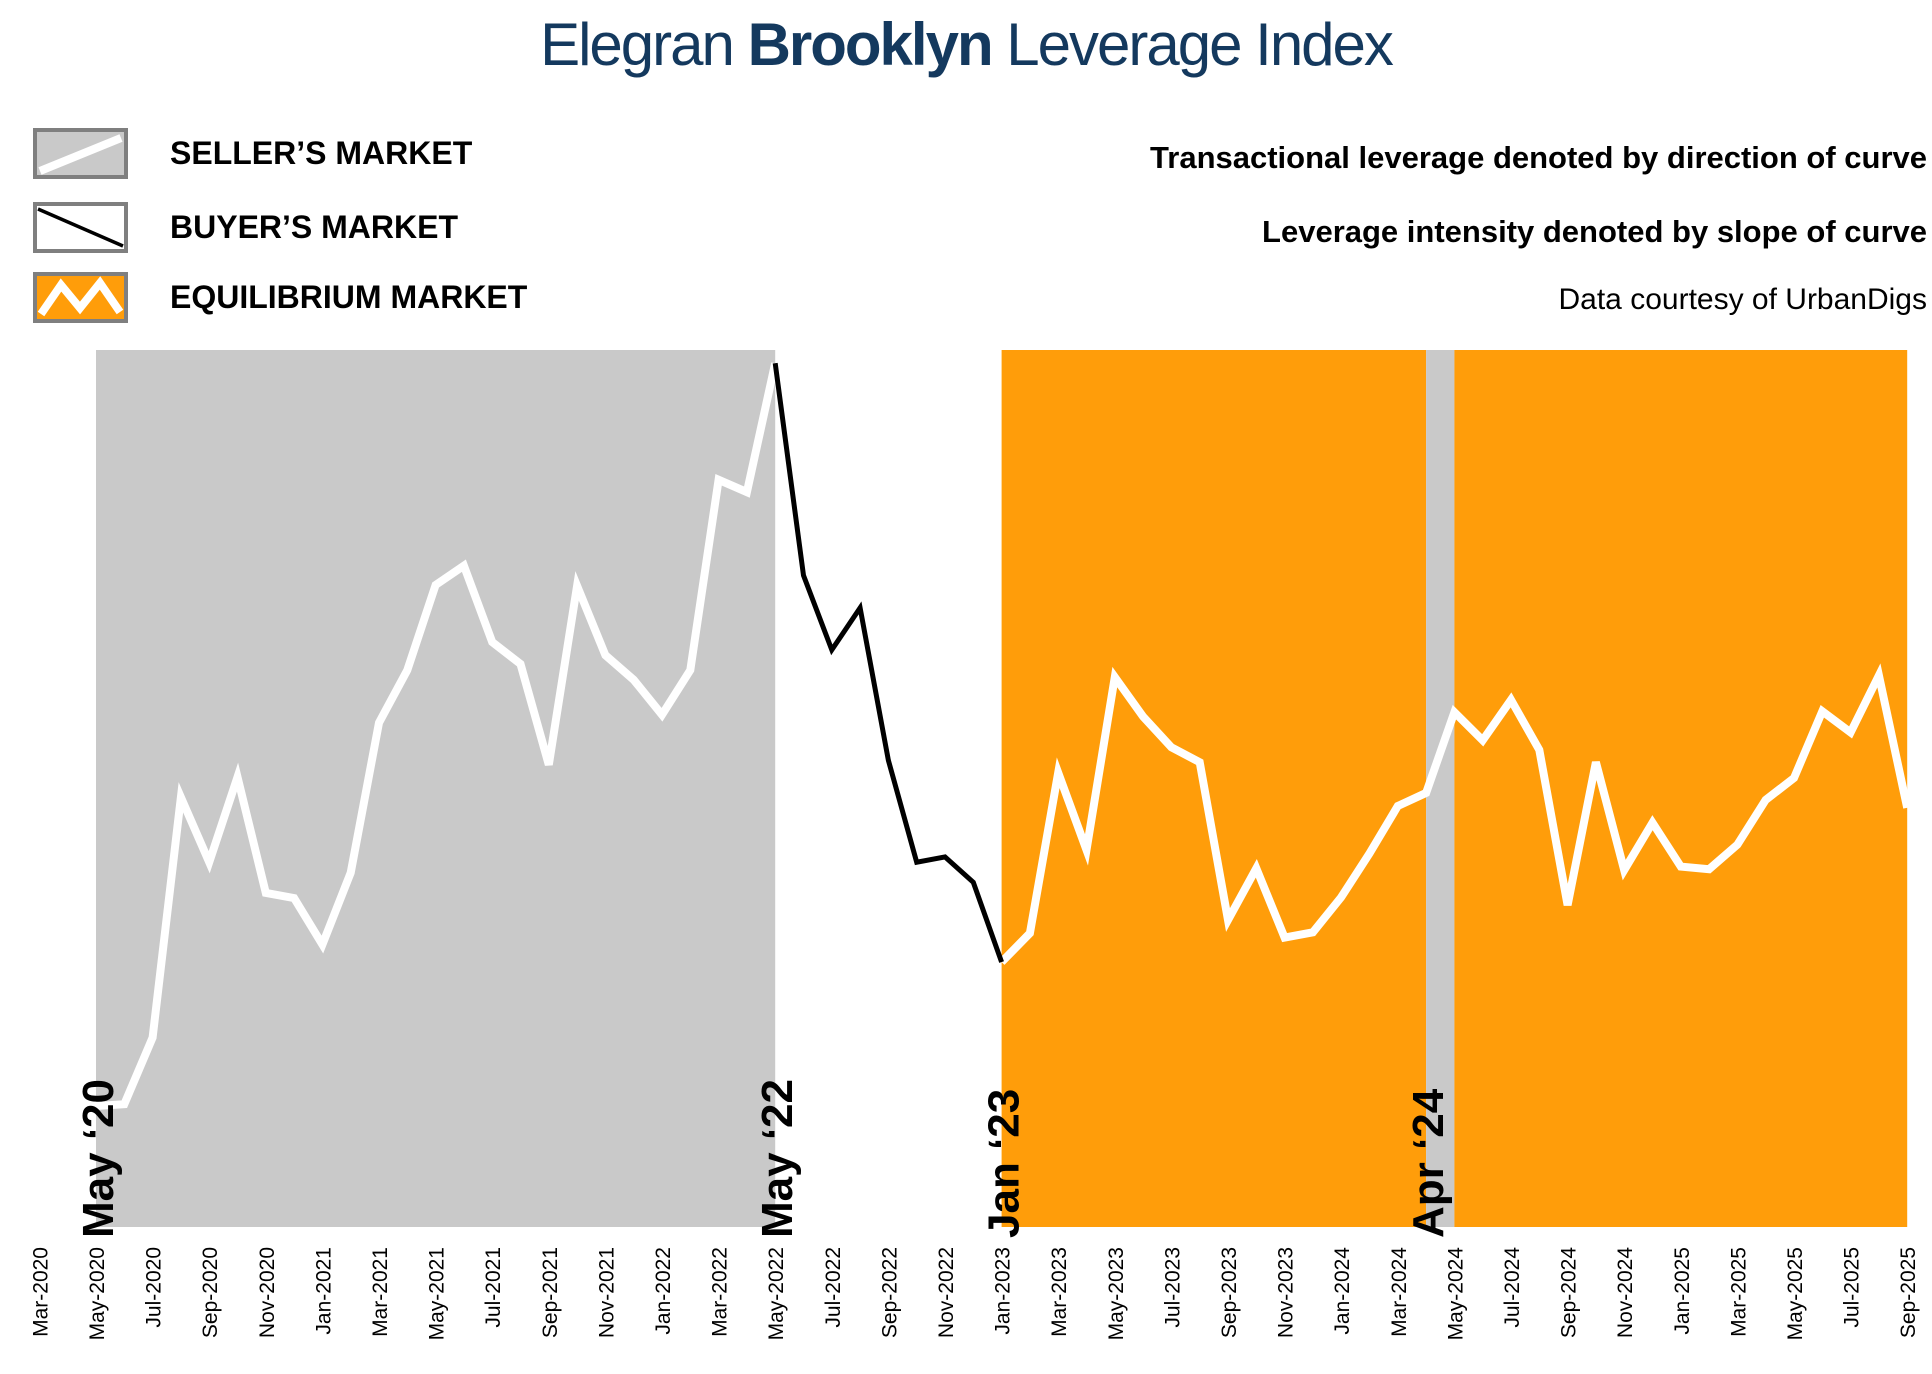  Describe the element at coordinates (80, 153) in the screenshot. I see `seller-swatch-icon` at that location.